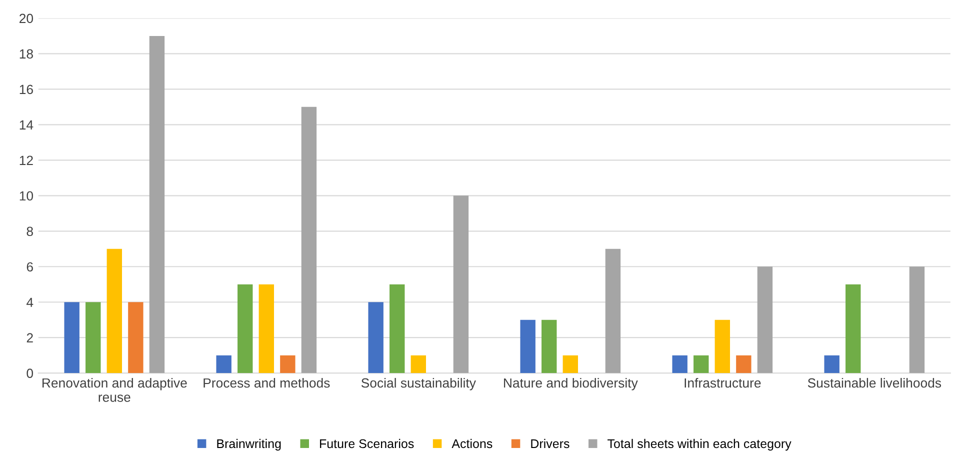 Image resolution: width=960 pixels, height=455 pixels. What do you see at coordinates (472, 443) in the screenshot?
I see `legend-label: Actions` at bounding box center [472, 443].